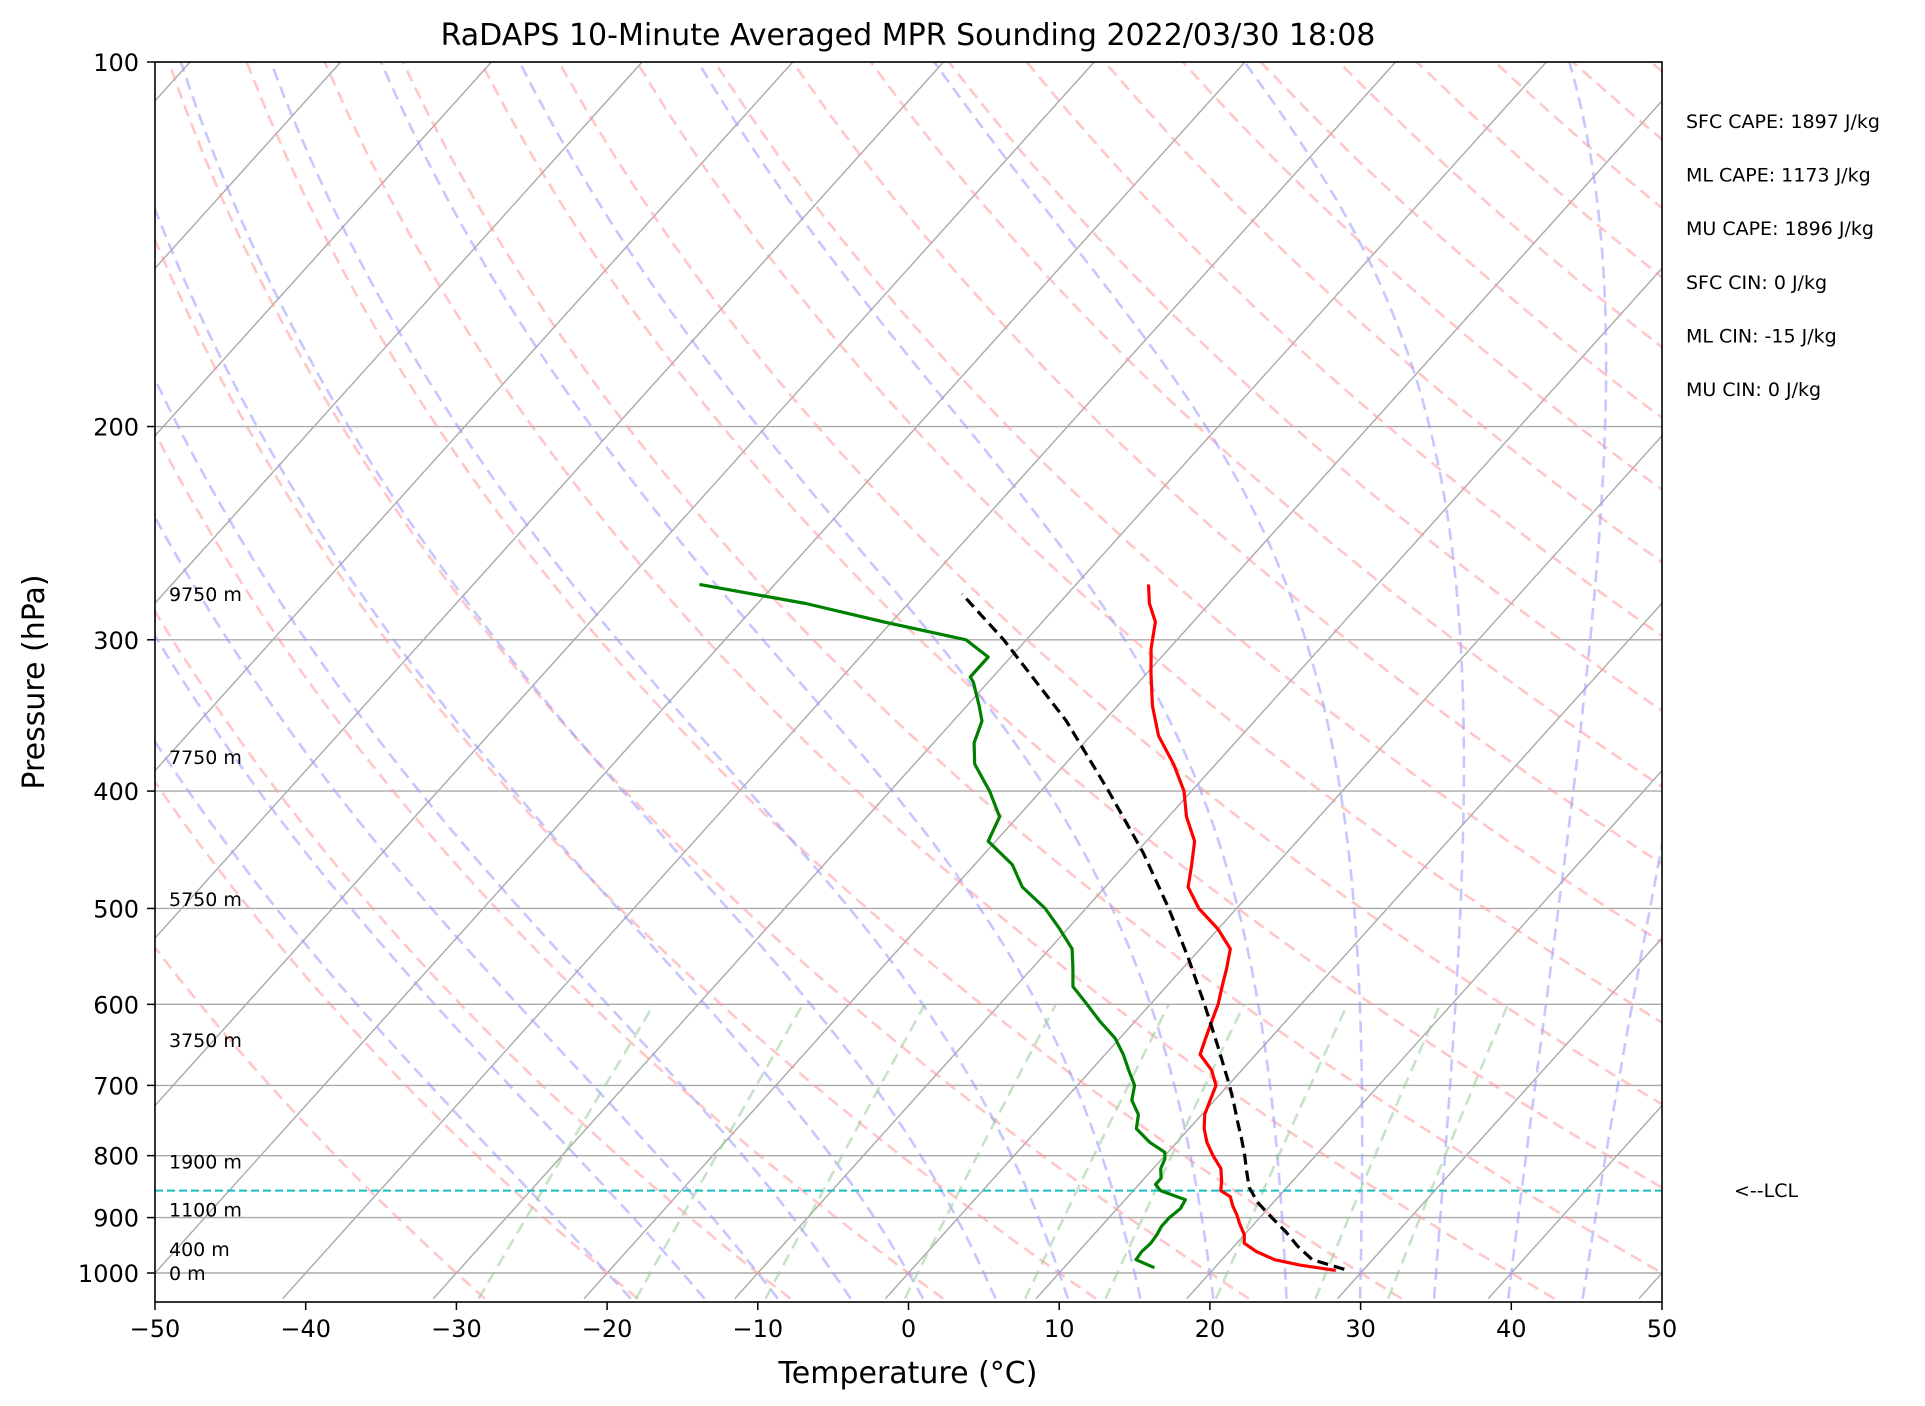 The width and height of the screenshot is (1925, 1406). Describe the element at coordinates (908, 1329) in the screenshot. I see `x-tick-label: 0` at that location.